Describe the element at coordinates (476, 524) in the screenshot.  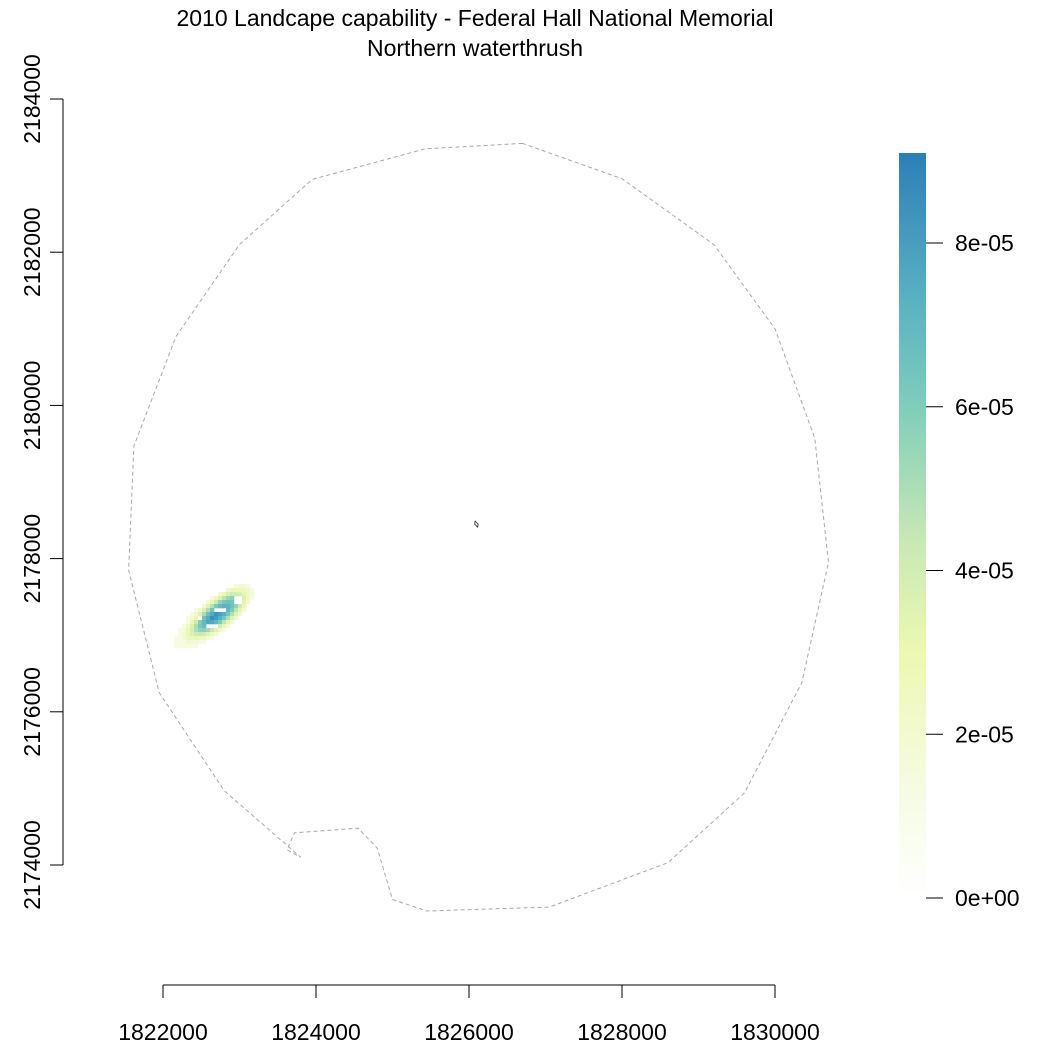
I see `memorial-site-marker` at that location.